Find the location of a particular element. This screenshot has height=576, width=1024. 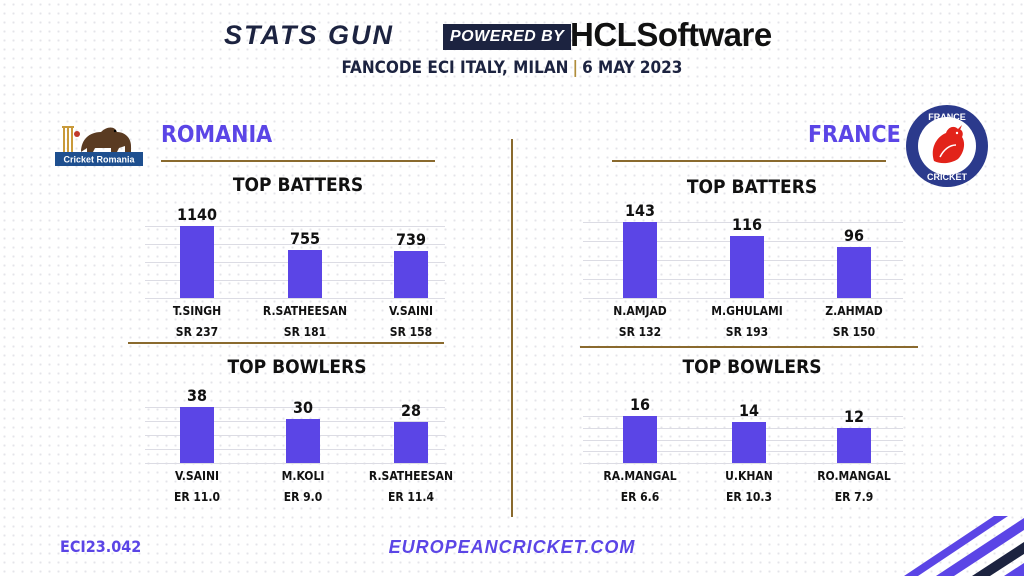

player-stat-label: ER 11.0 is located at coordinates (197, 497).